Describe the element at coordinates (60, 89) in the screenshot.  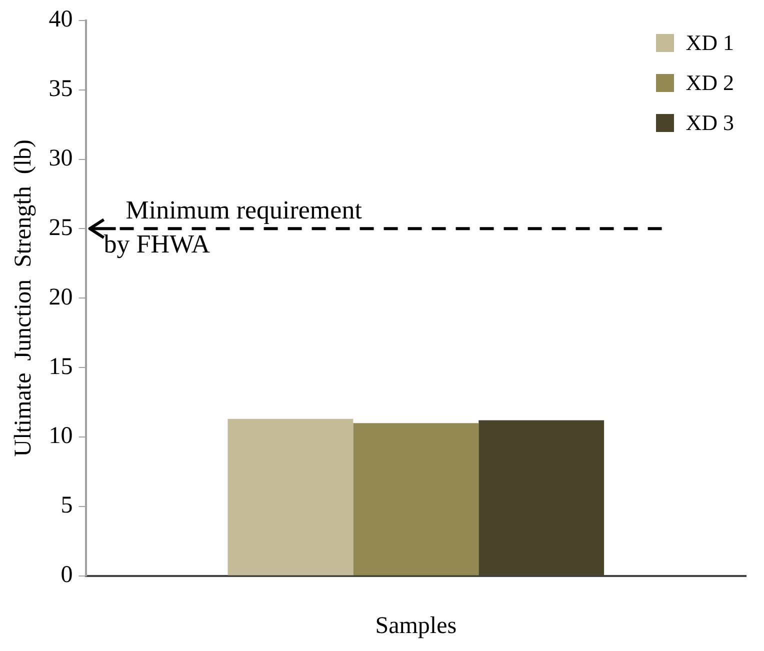
I see `y-tick-label: 35` at that location.